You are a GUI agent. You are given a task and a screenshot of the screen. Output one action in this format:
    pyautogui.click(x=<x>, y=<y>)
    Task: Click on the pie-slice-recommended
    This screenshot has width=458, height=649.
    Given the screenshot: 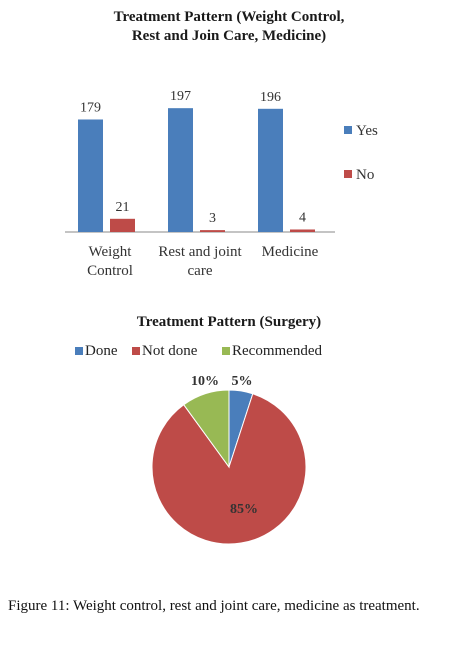 What is the action you would take?
    pyautogui.click(x=206, y=429)
    